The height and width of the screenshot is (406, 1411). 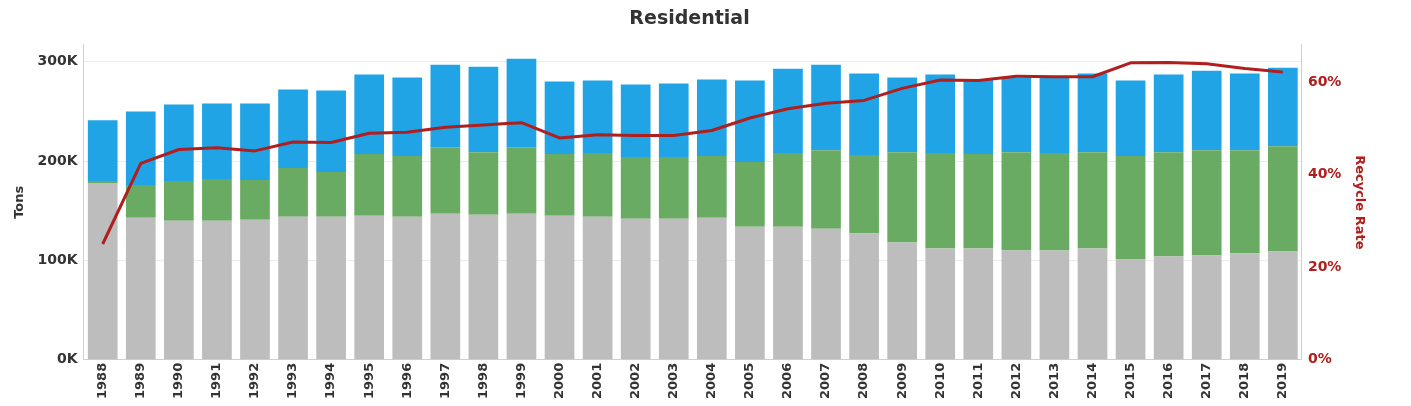 What do you see at coordinates (1360, 202) in the screenshot?
I see `y2-axis-title: Recycle Rate` at bounding box center [1360, 202].